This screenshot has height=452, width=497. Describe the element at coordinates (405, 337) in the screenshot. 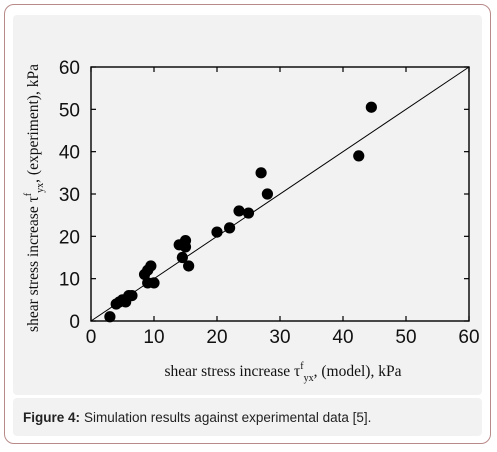

I see `x-tick-label: 50` at that location.